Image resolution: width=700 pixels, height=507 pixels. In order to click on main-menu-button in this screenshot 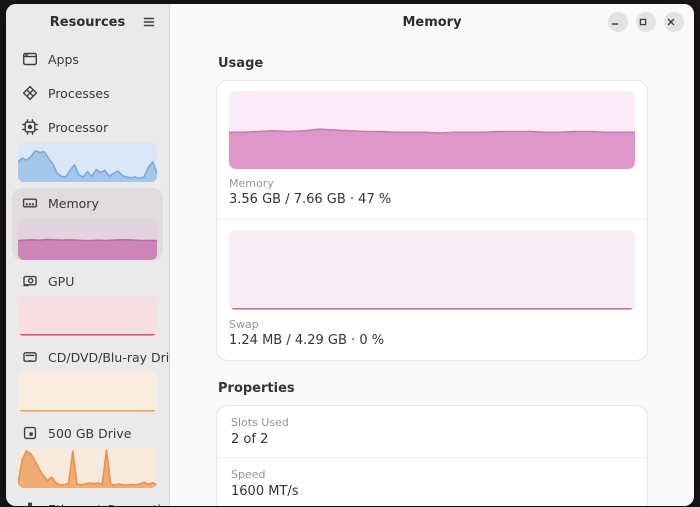, I will do `click(149, 22)`.